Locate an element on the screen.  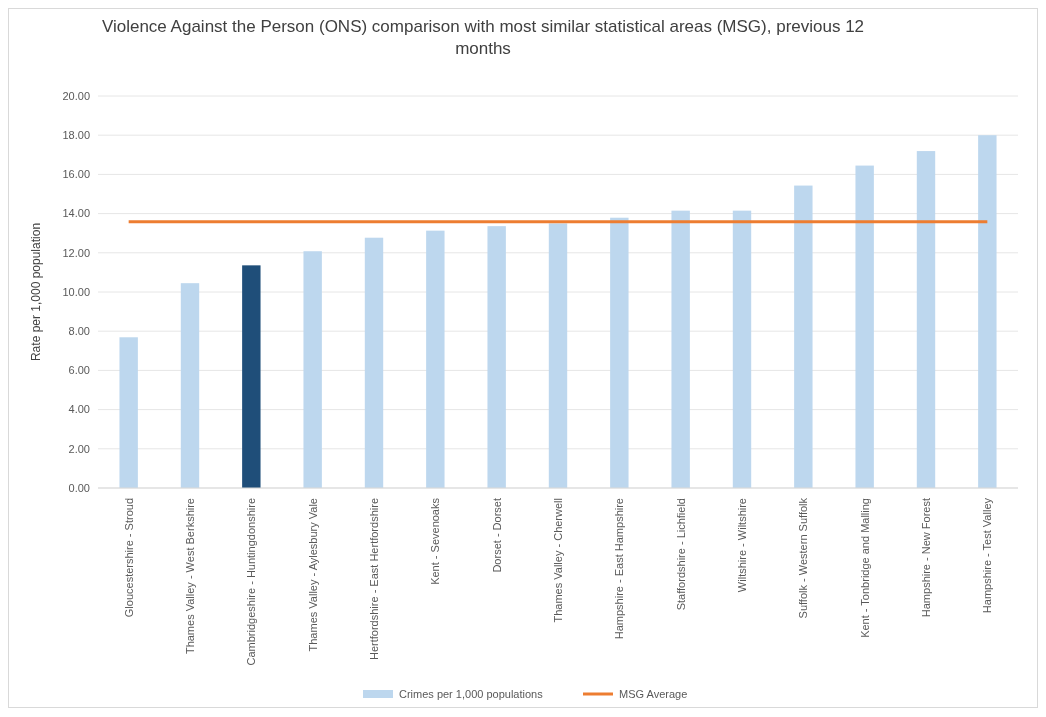
y-tick-label: 20.00 is located at coordinates (76, 95).